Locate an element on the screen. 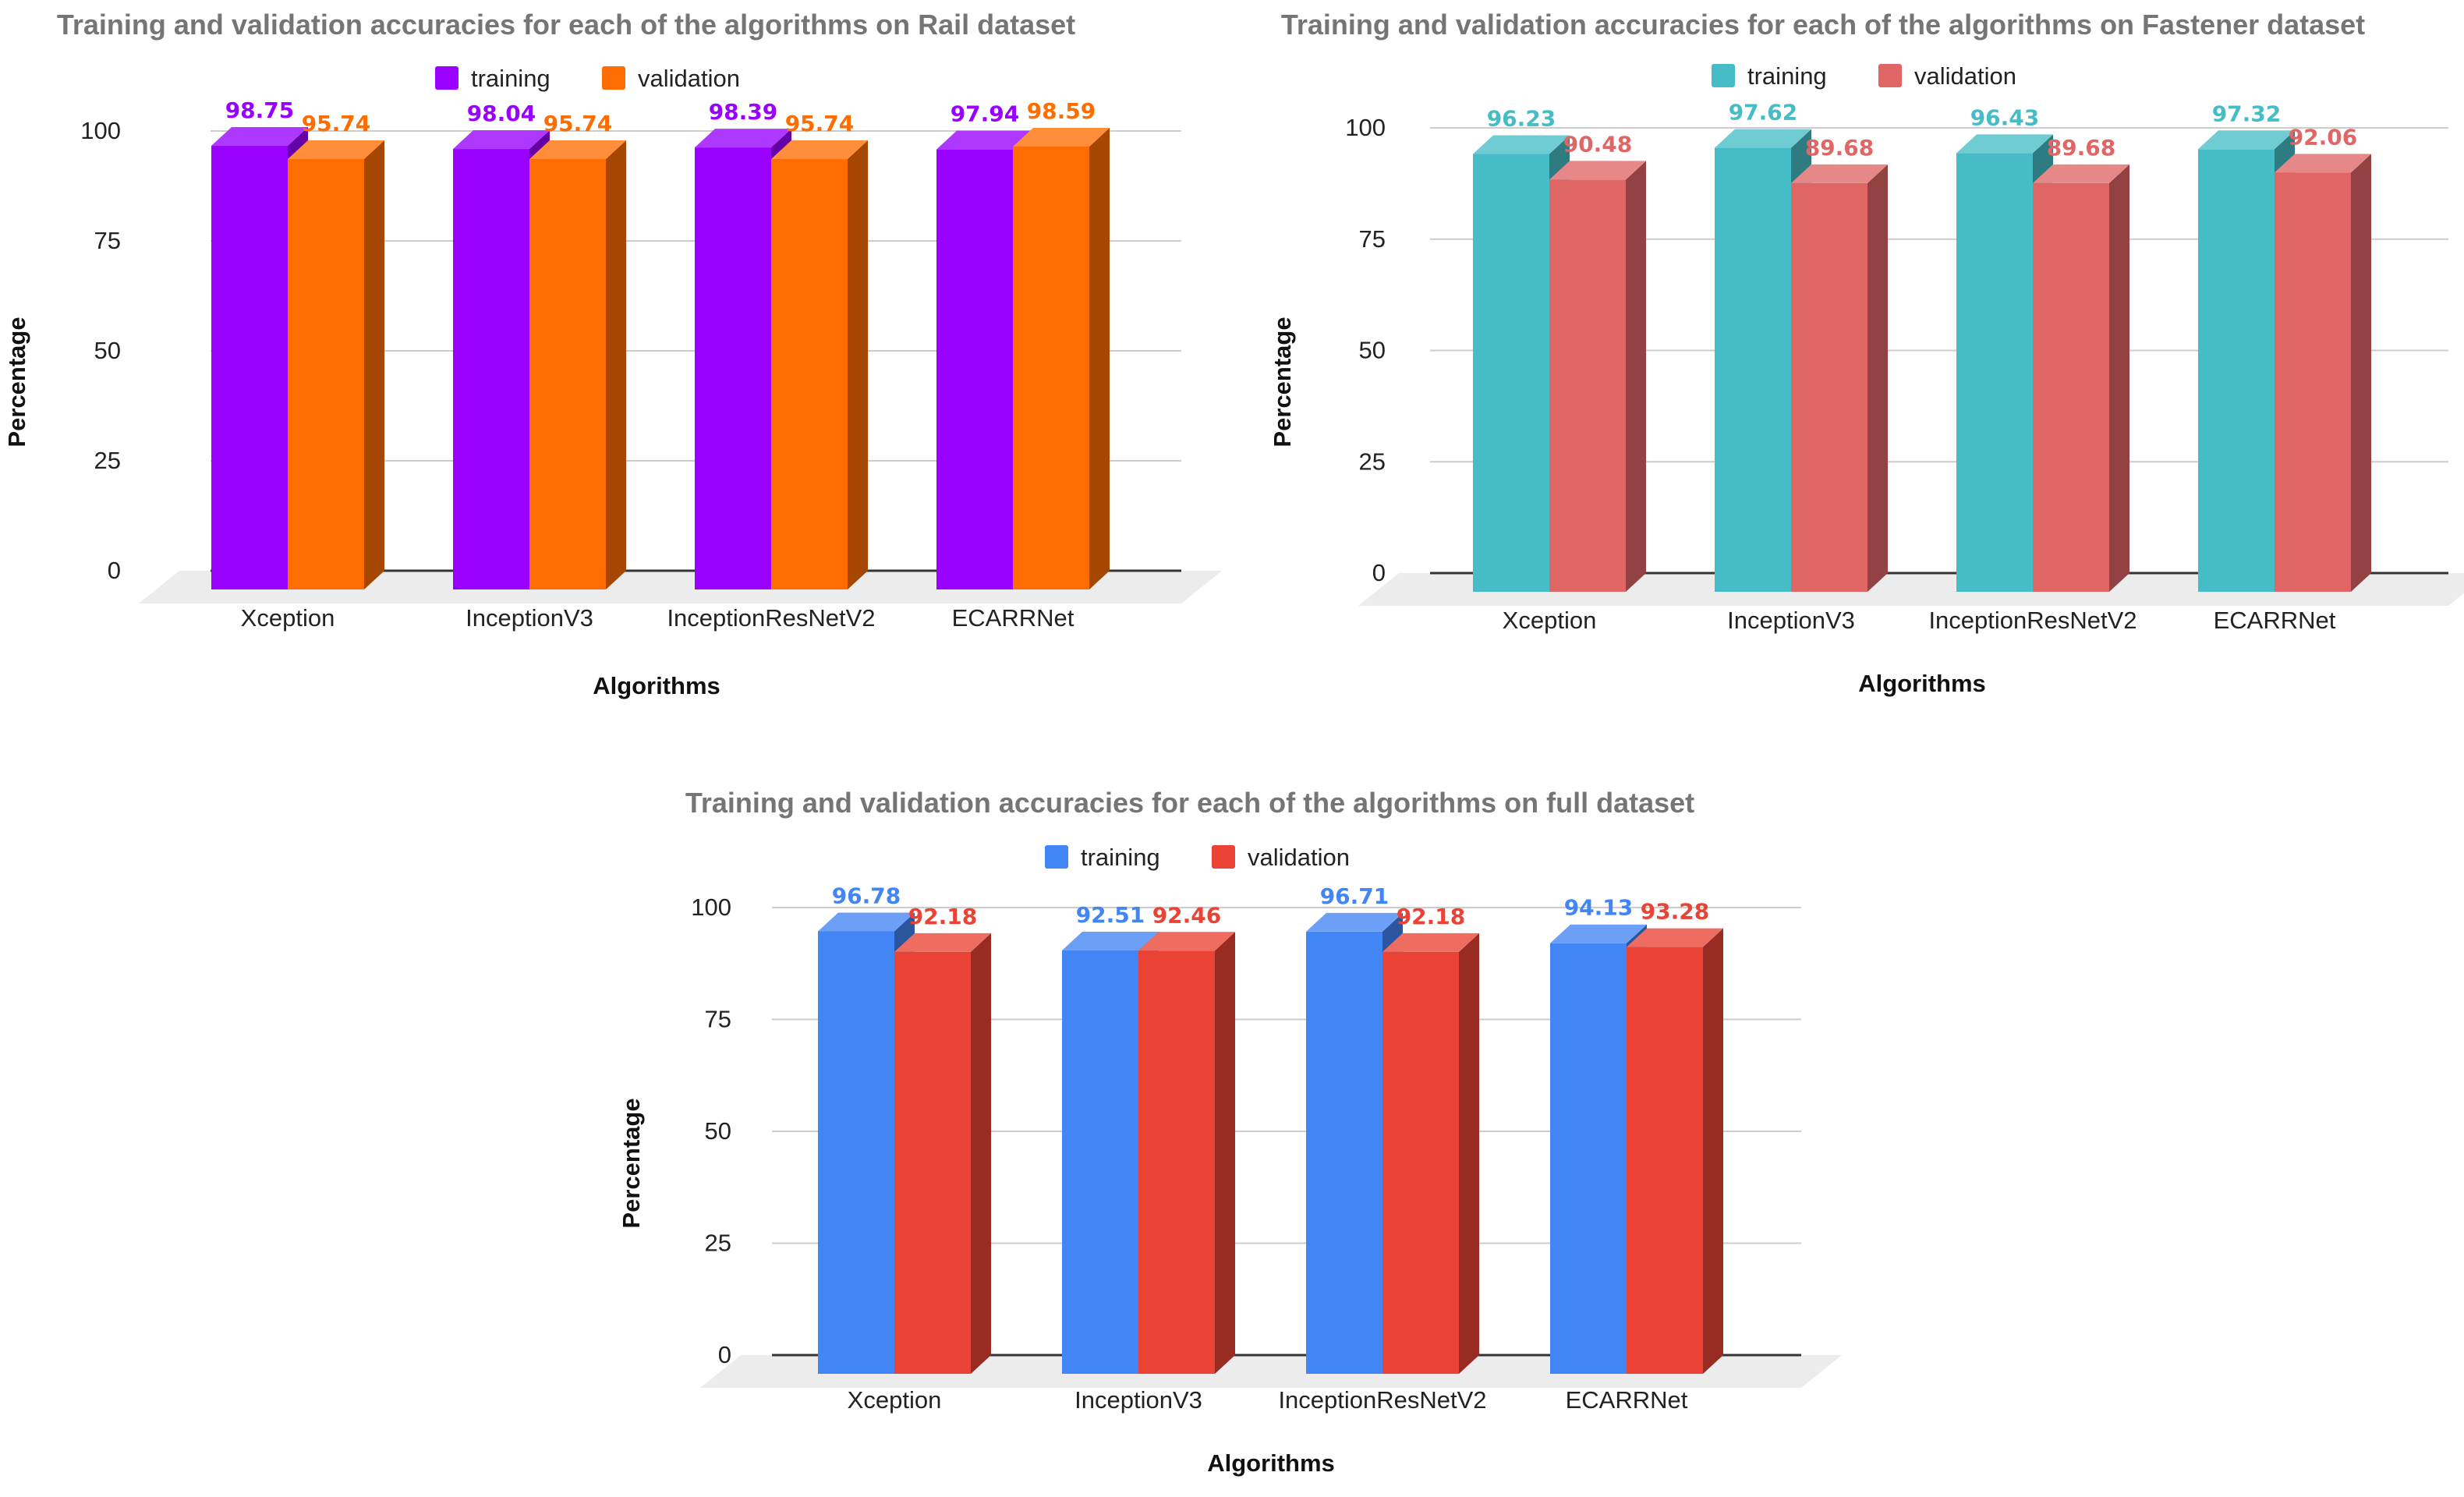 This screenshot has height=1497, width=2464. legend-swatch-validation is located at coordinates (1224, 857).